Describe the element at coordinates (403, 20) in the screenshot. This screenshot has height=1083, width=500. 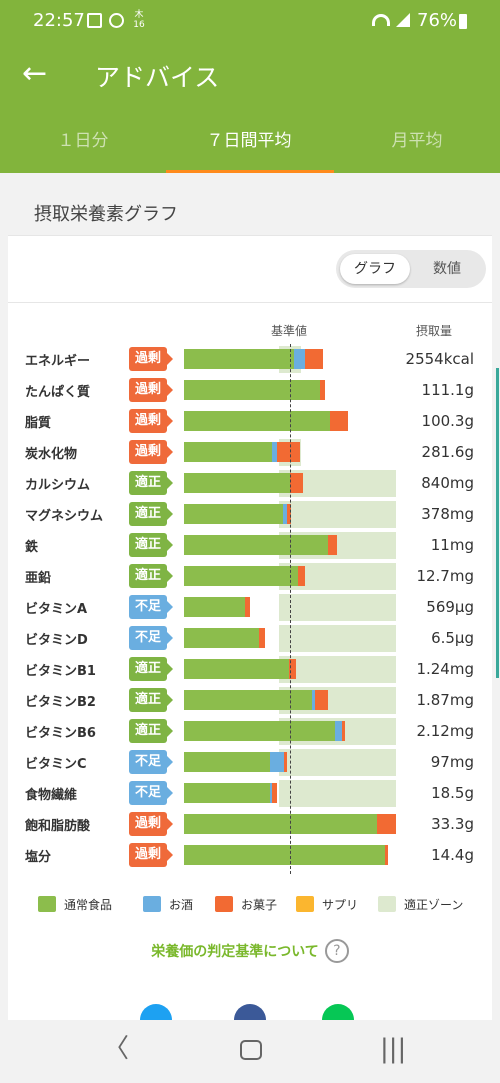
I see `signal-icon` at that location.